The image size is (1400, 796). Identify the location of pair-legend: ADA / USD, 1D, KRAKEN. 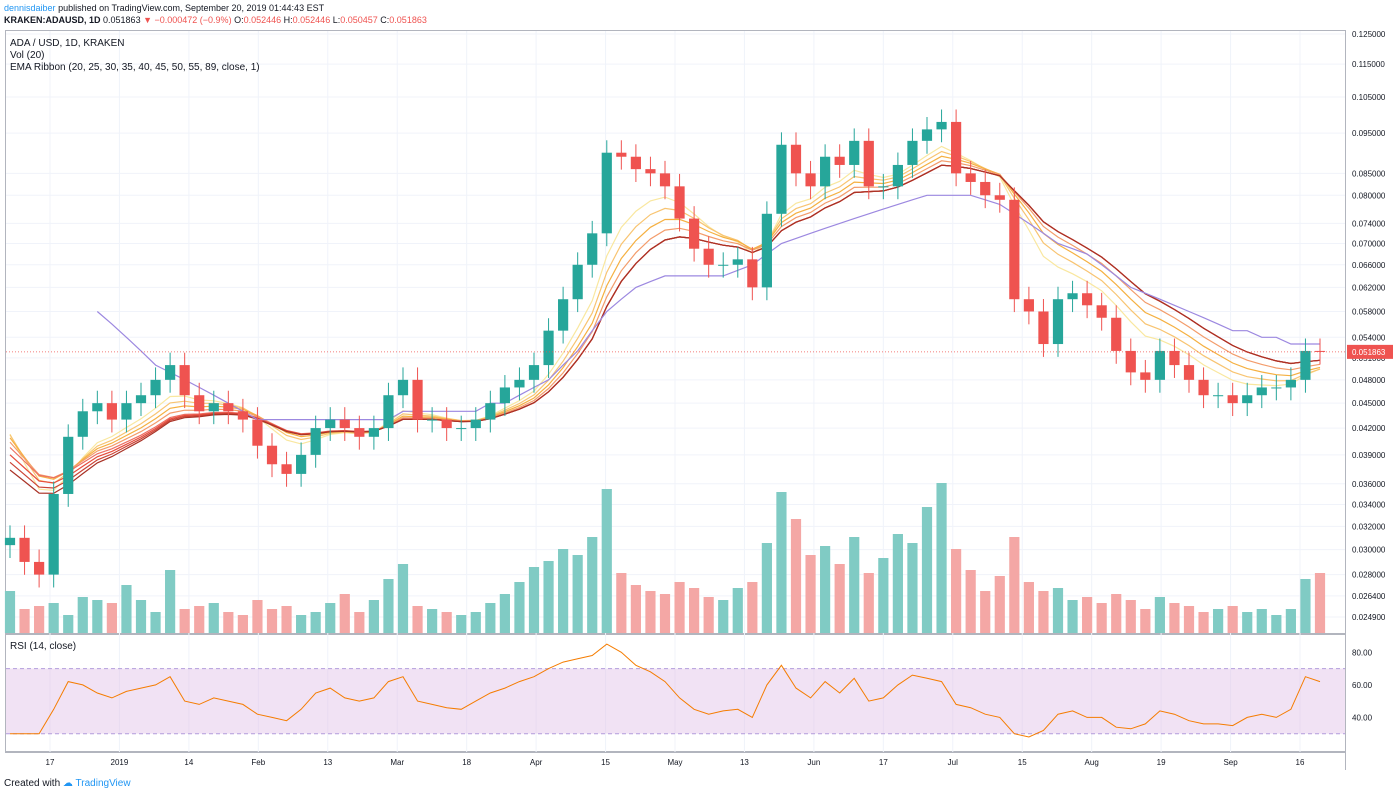
(67, 43).